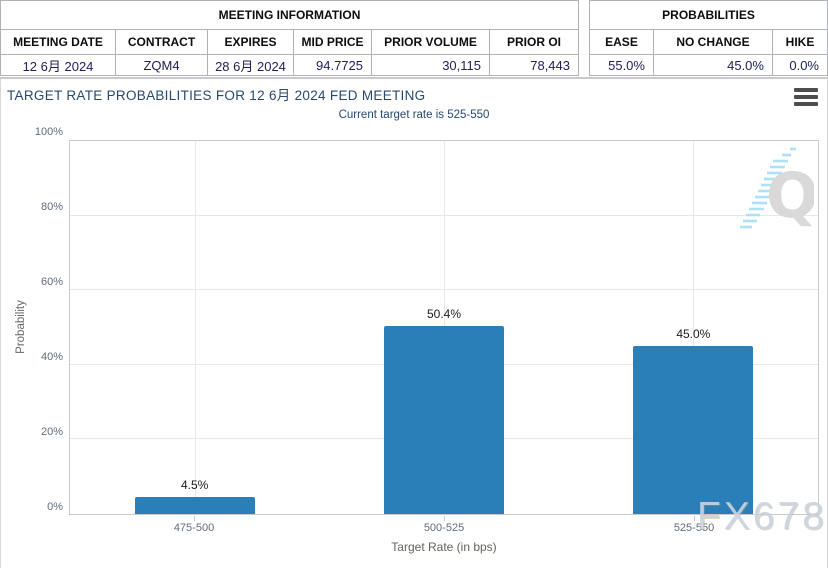 This screenshot has width=828, height=574. What do you see at coordinates (161, 42) in the screenshot?
I see `col-contract: CONTRACT` at bounding box center [161, 42].